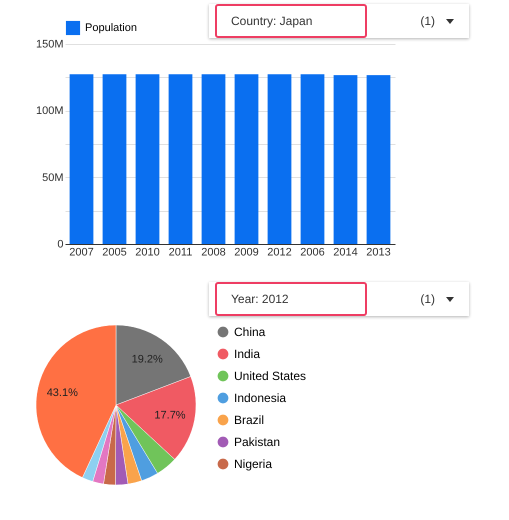 The height and width of the screenshot is (520, 509). I want to click on data-label: 19.2%, so click(148, 360).